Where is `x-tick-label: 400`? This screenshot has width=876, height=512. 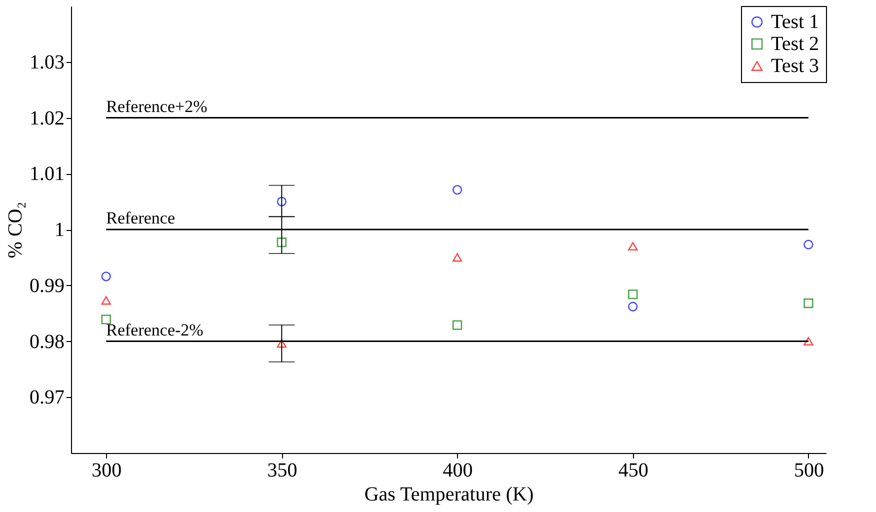 x-tick-label: 400 is located at coordinates (457, 471).